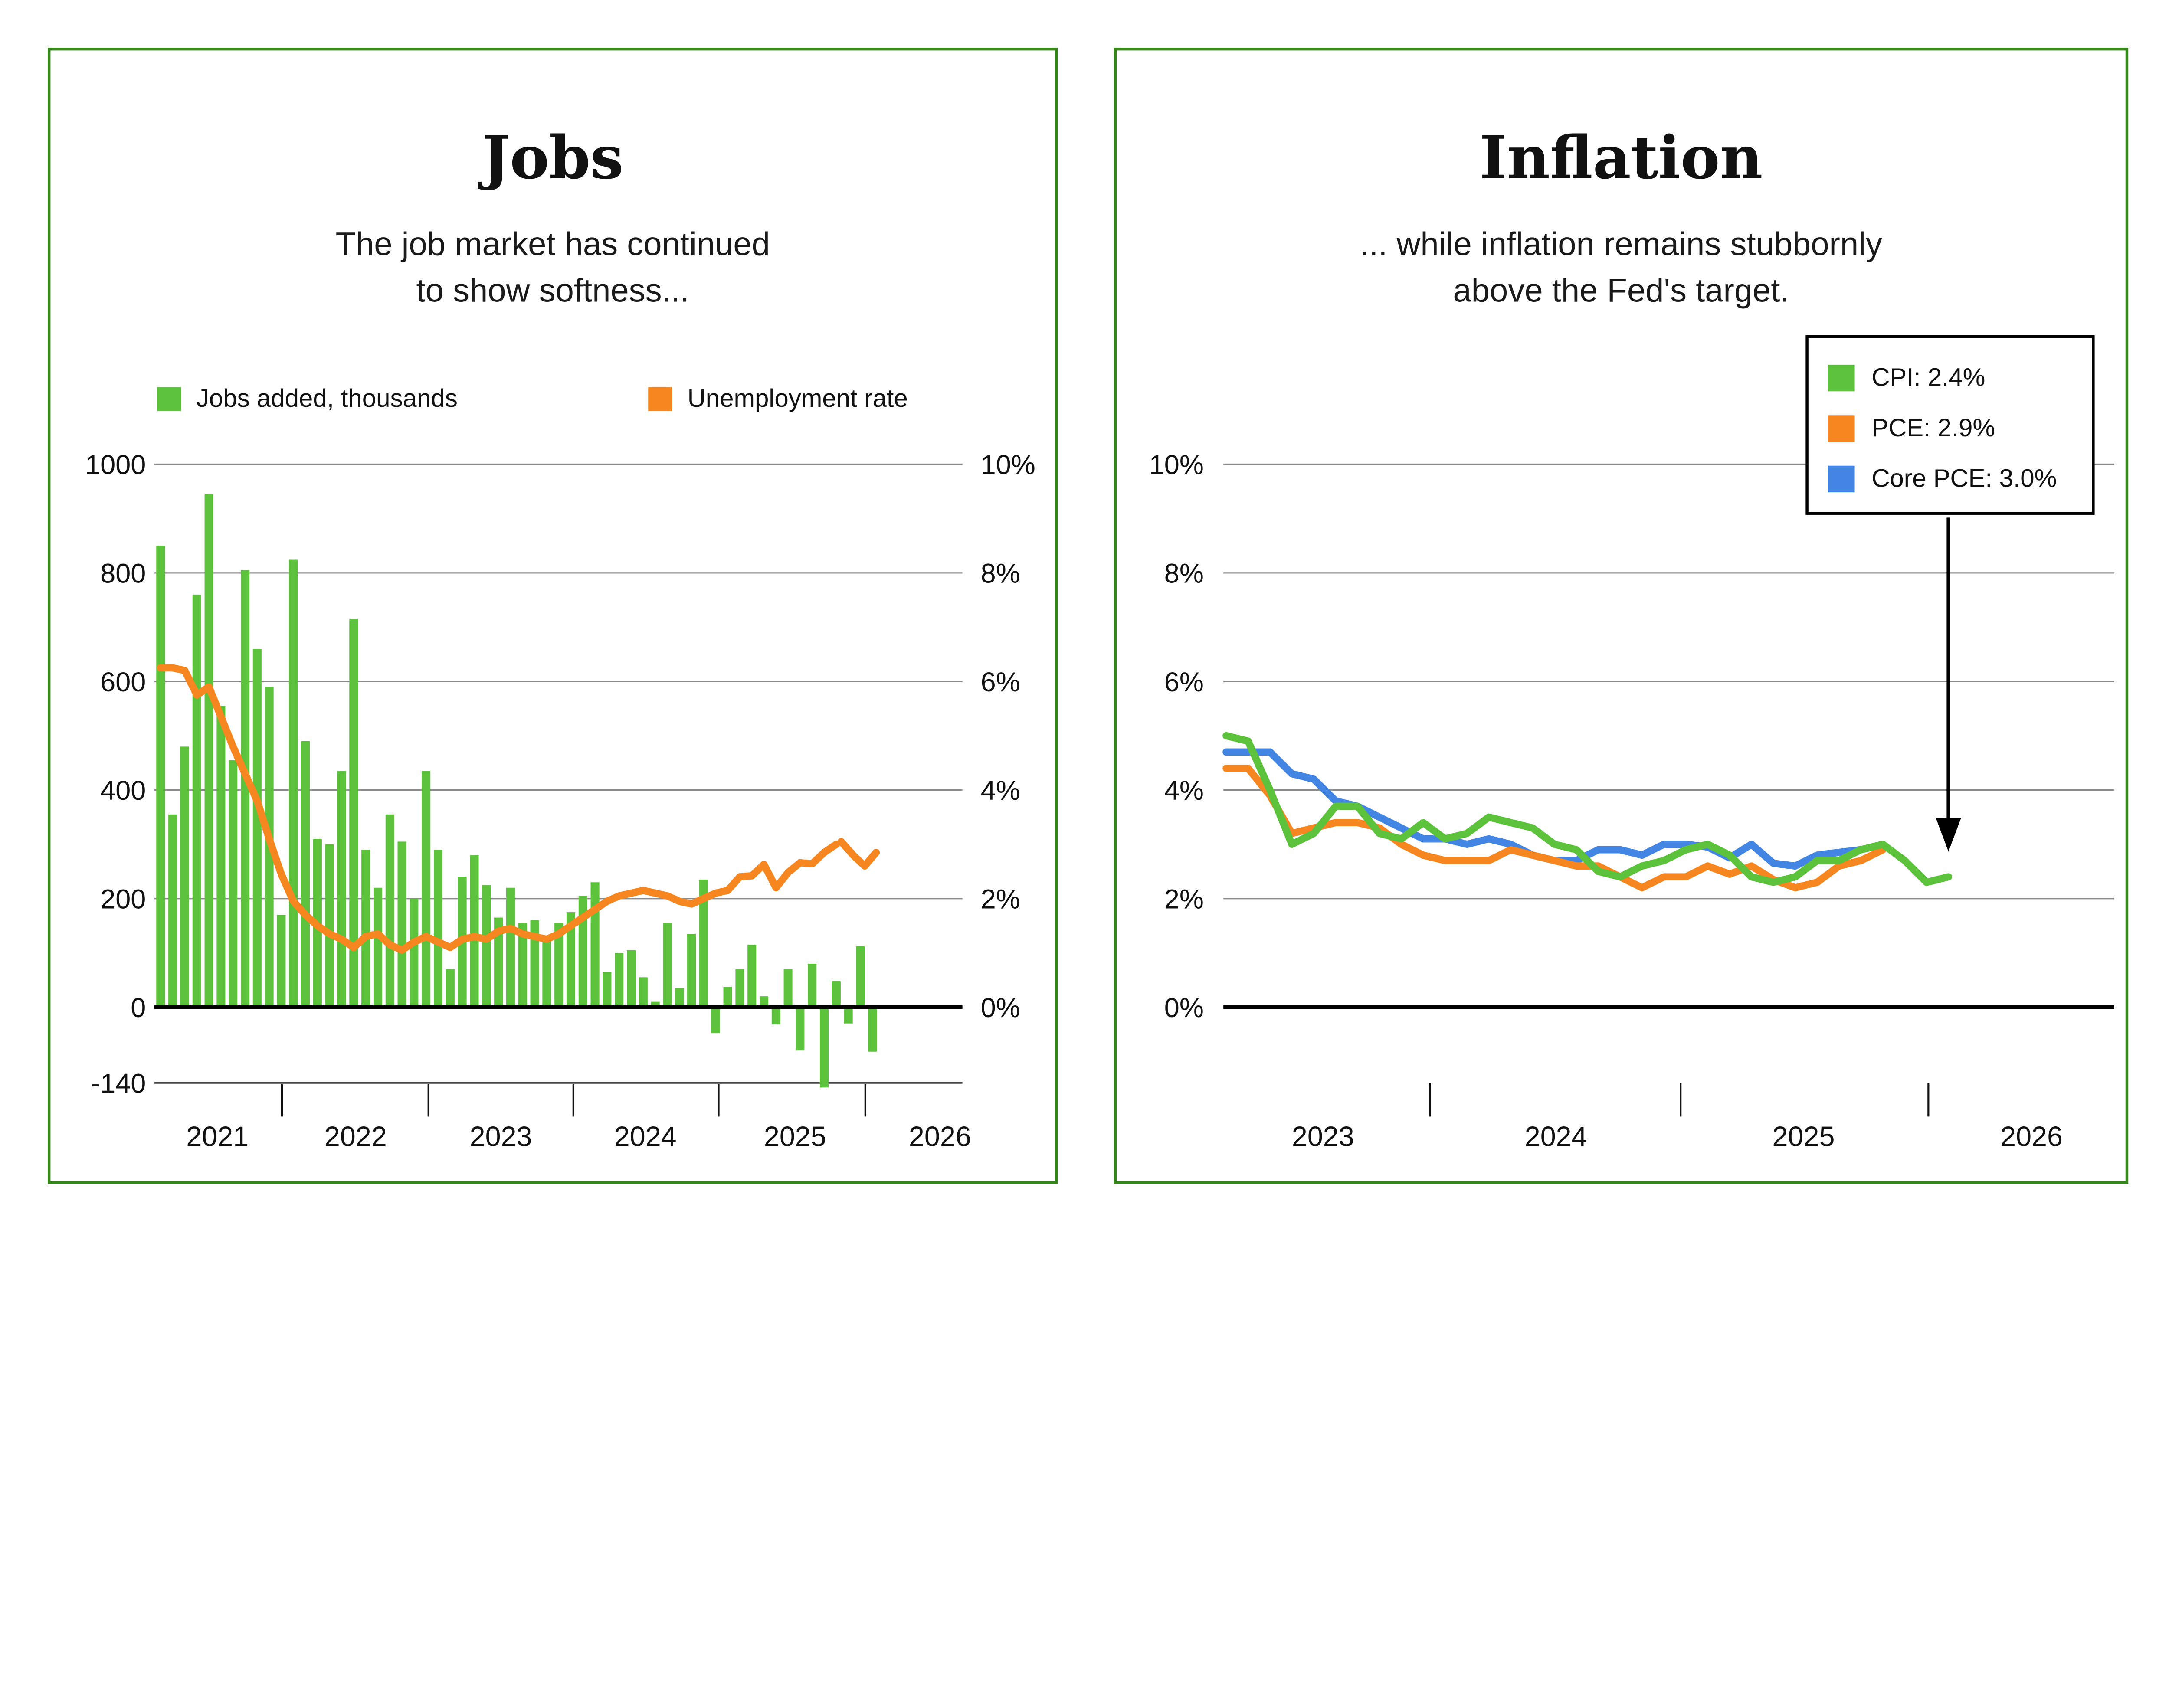 This screenshot has height=1708, width=2169. I want to click on pce-swatch-icon, so click(1841, 428).